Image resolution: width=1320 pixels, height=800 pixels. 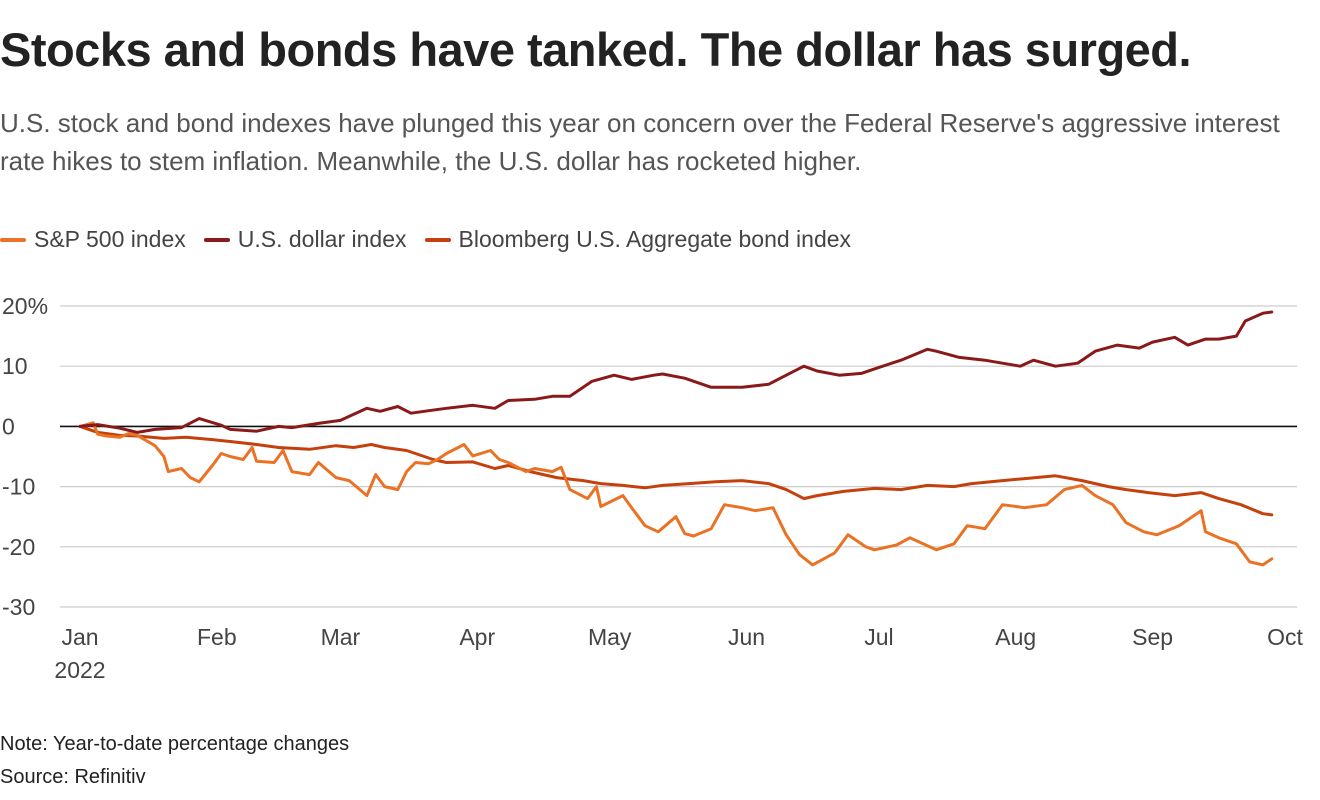 I want to click on x-tick-label: Feb, so click(x=217, y=637).